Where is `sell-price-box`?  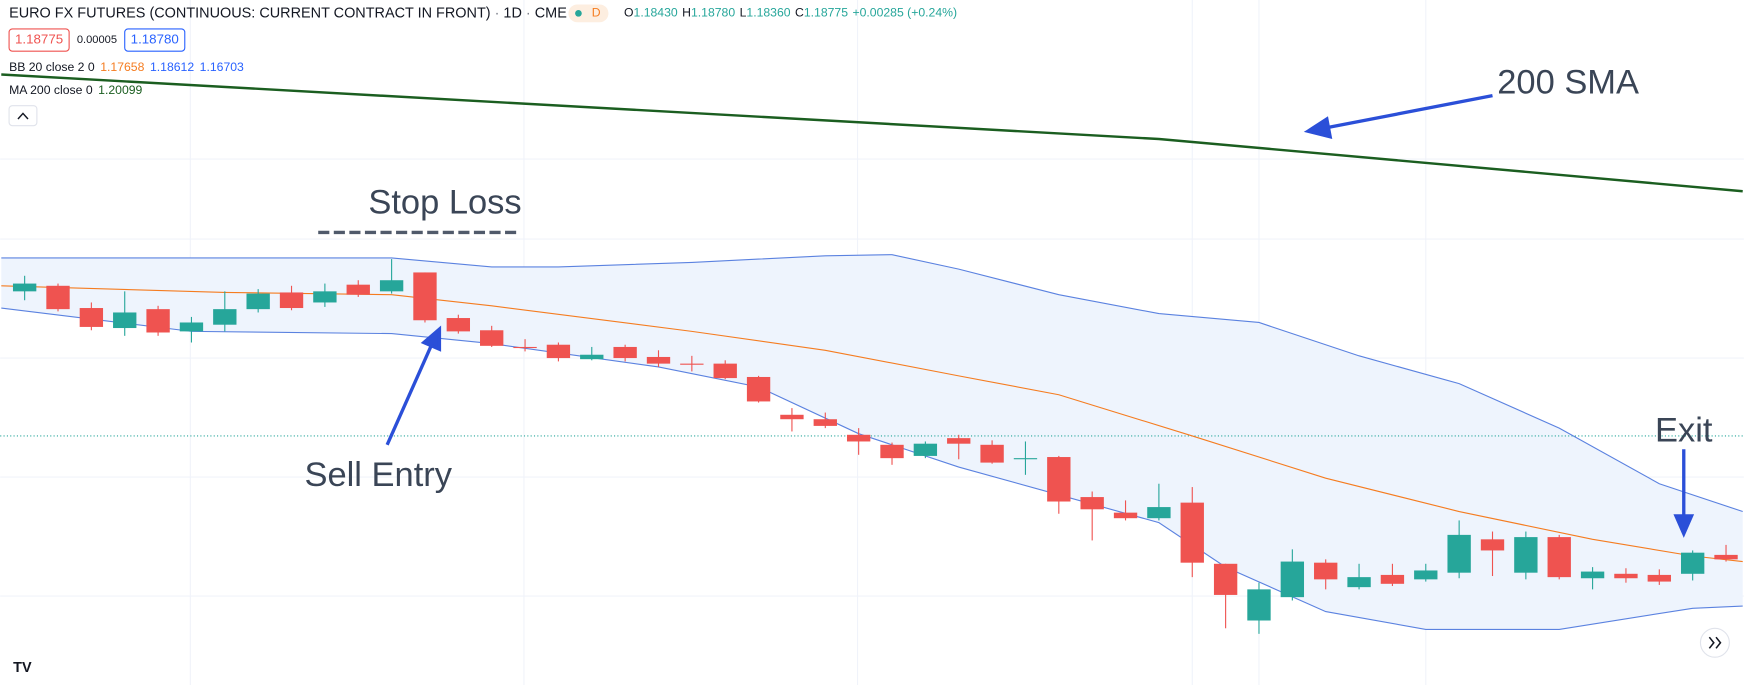 sell-price-box is located at coordinates (39, 40).